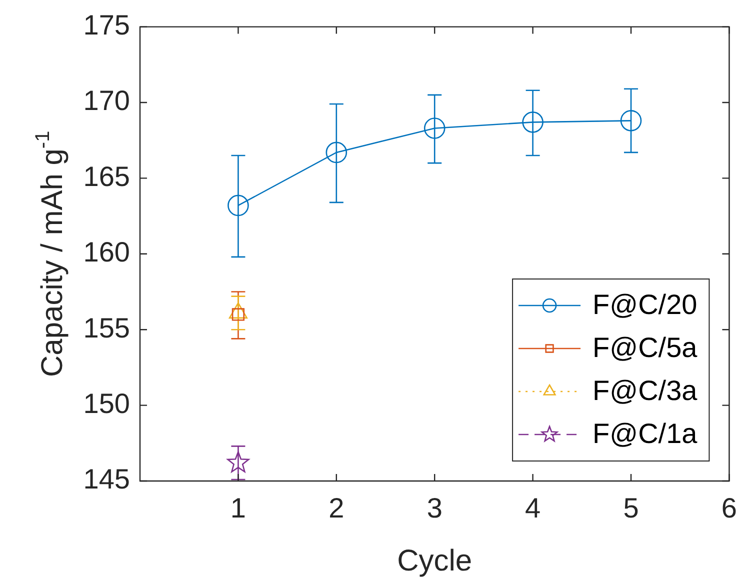 The height and width of the screenshot is (584, 749). Describe the element at coordinates (434, 508) in the screenshot. I see `x-tick-label: 3` at that location.